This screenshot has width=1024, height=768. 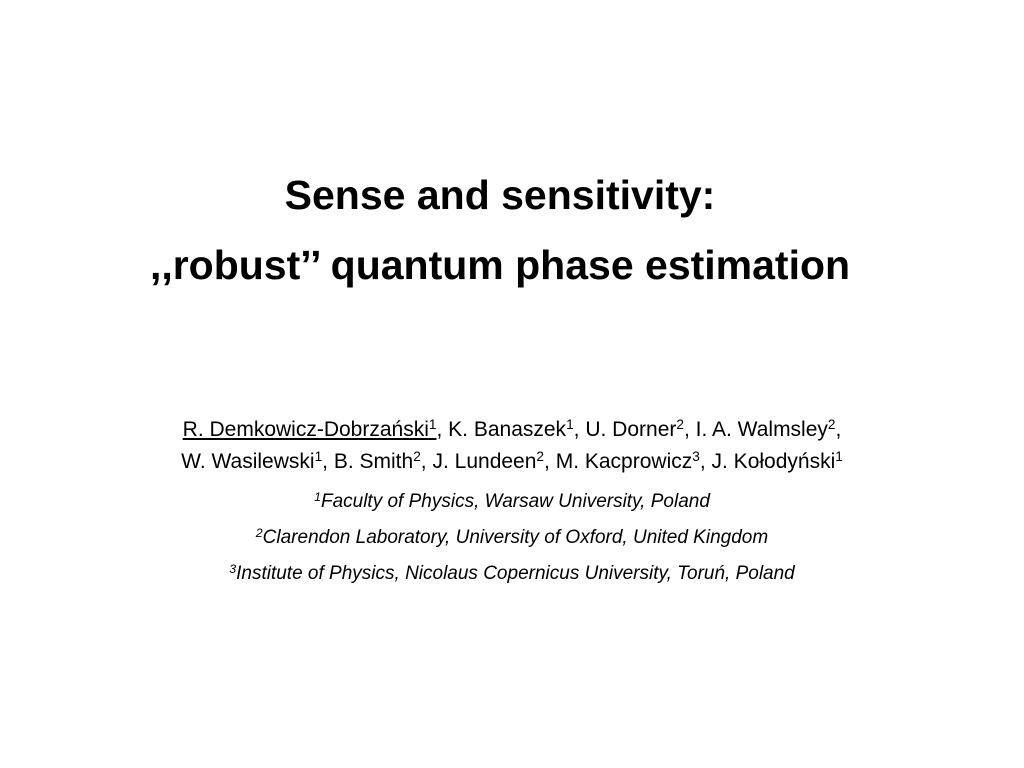 I want to click on author-name: J. Kołodyński, so click(x=773, y=461).